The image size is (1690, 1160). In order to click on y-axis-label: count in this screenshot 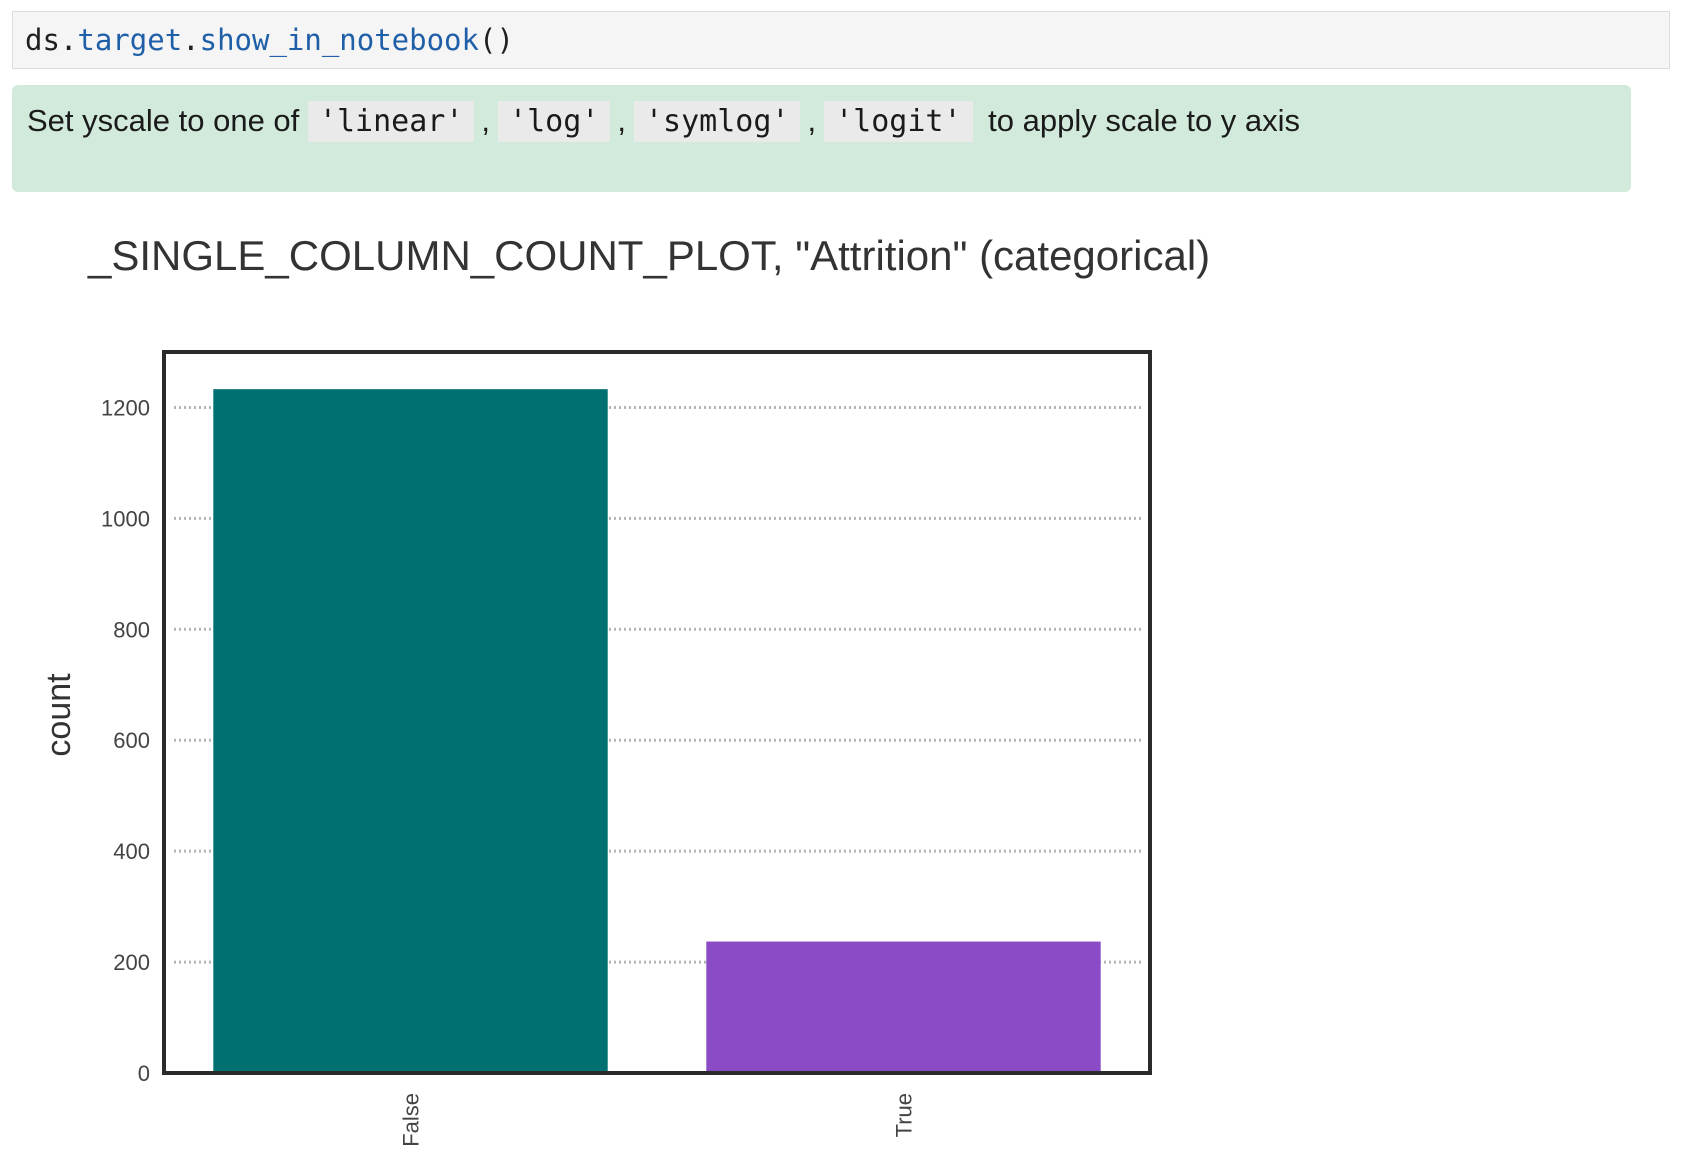, I will do `click(59, 715)`.